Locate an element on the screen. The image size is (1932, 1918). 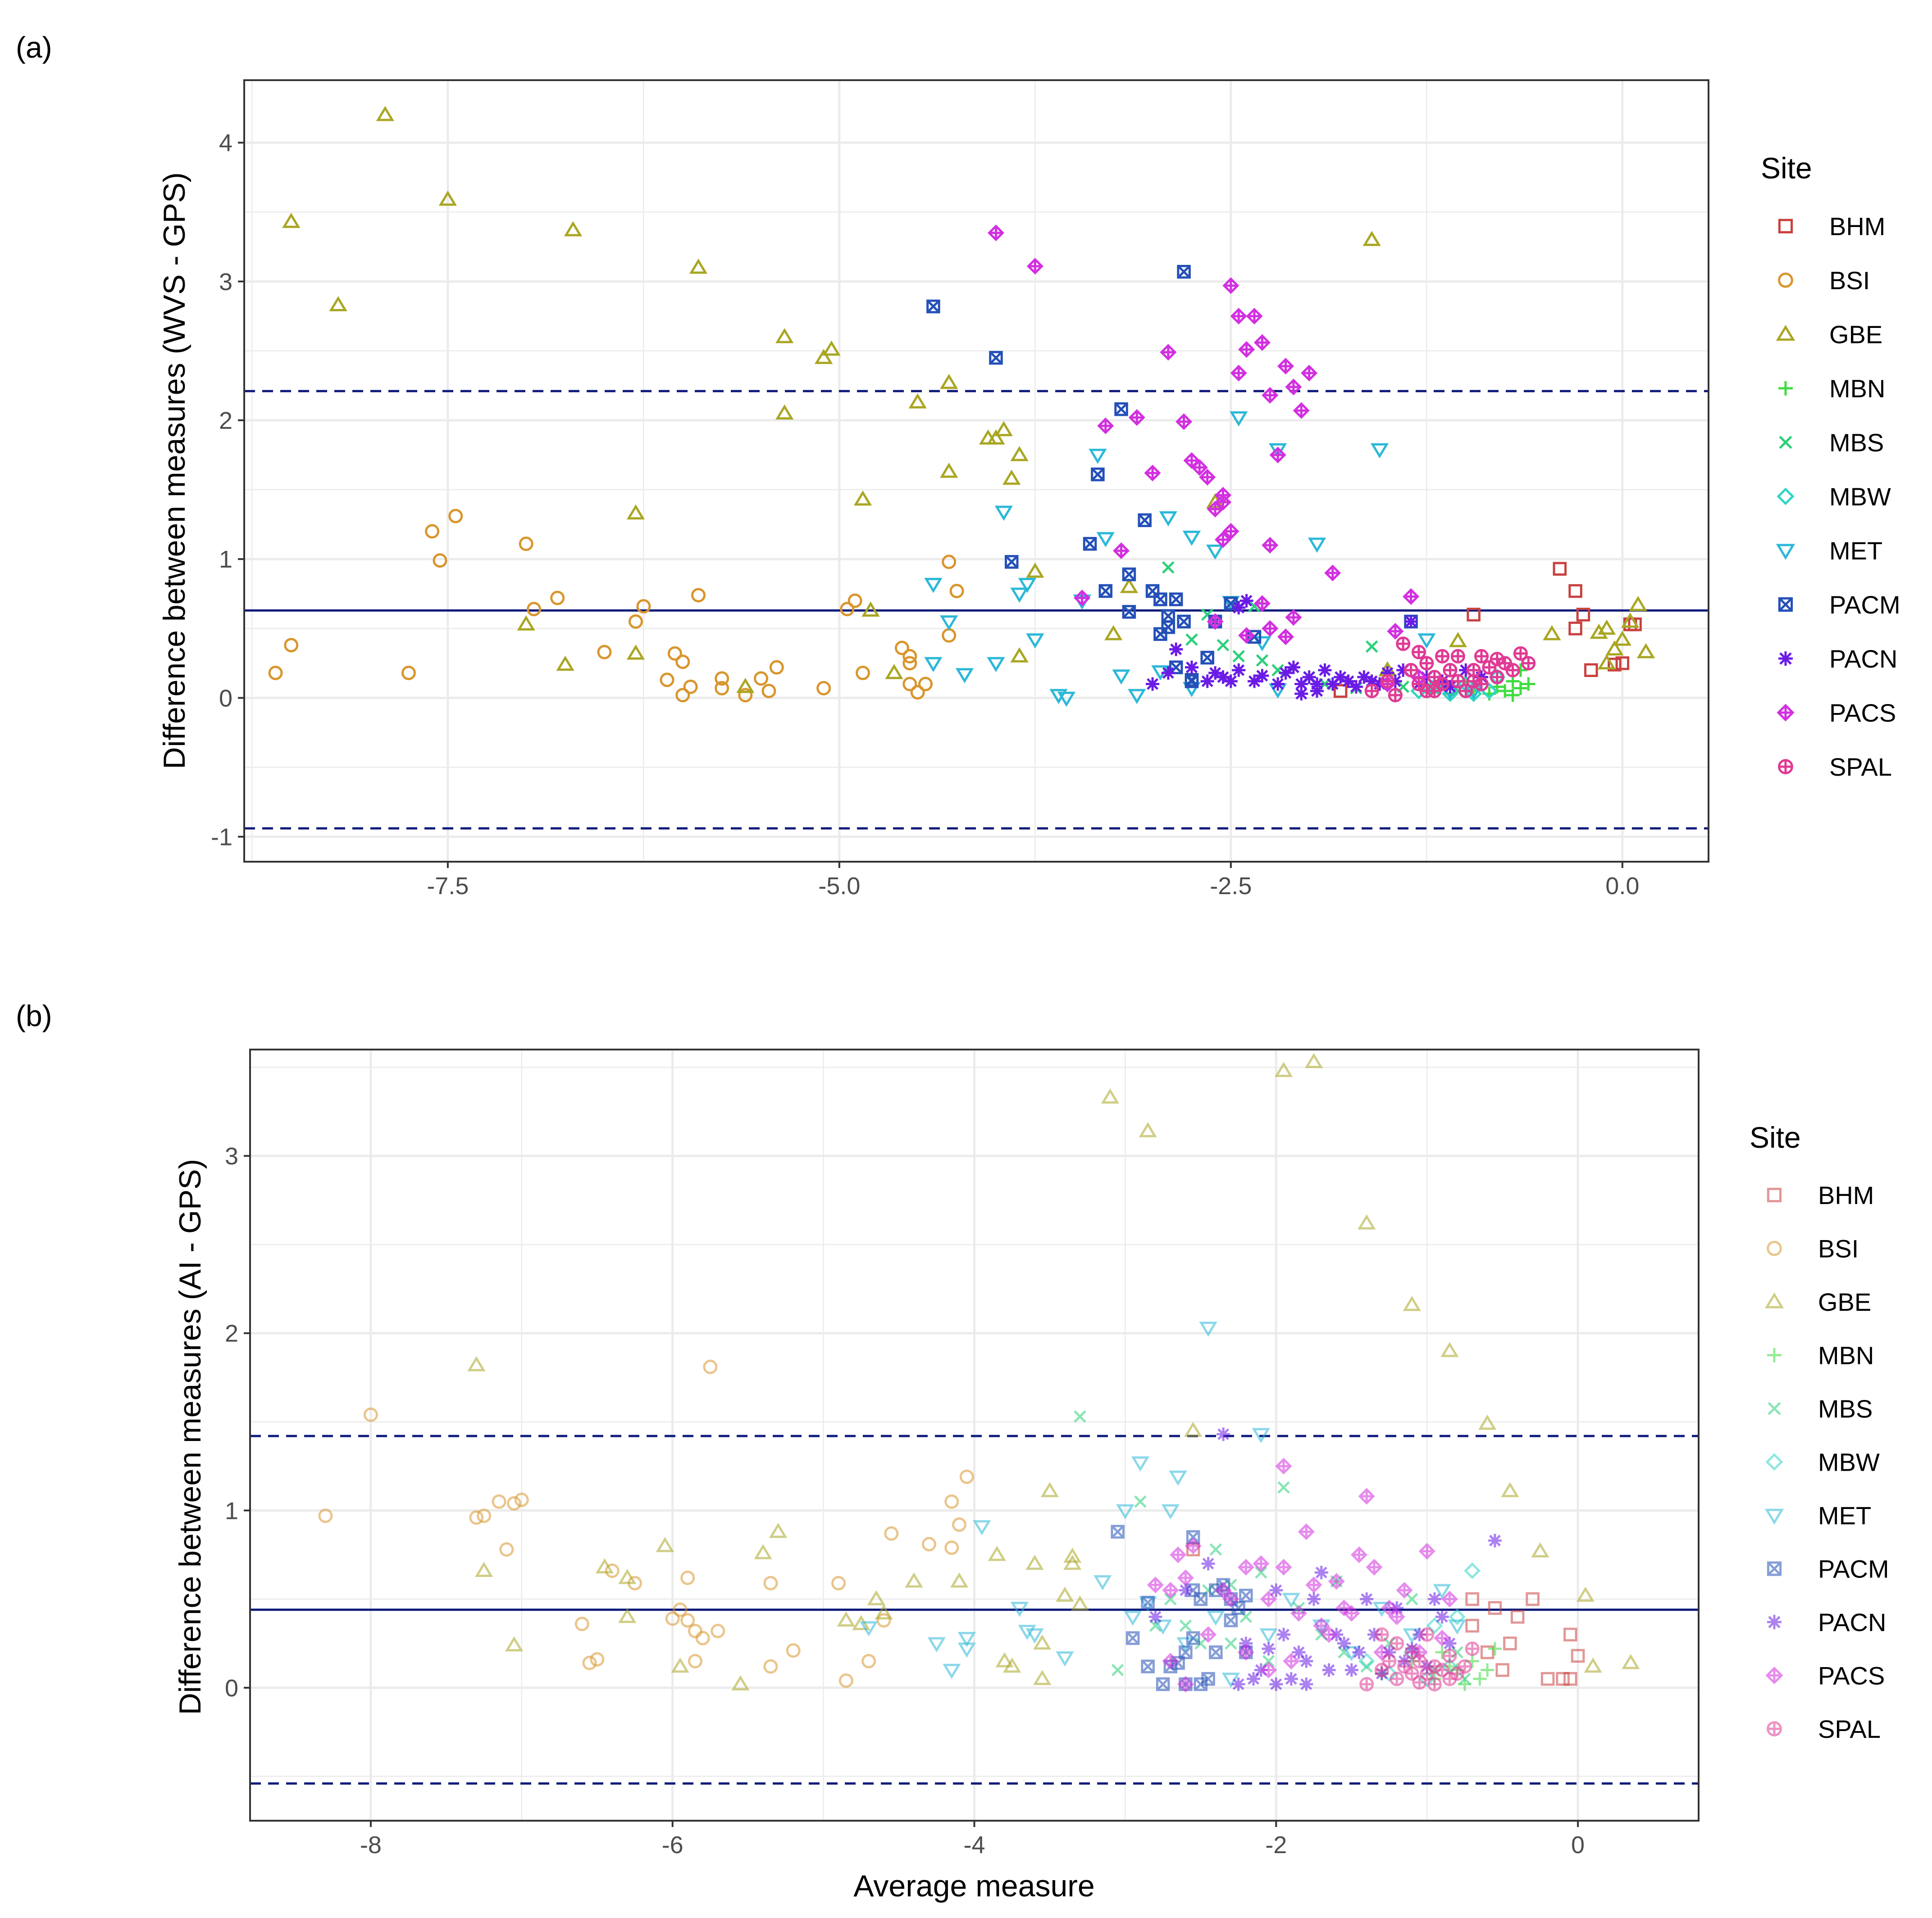
panel-b-point-mbn is located at coordinates (1442, 1652).